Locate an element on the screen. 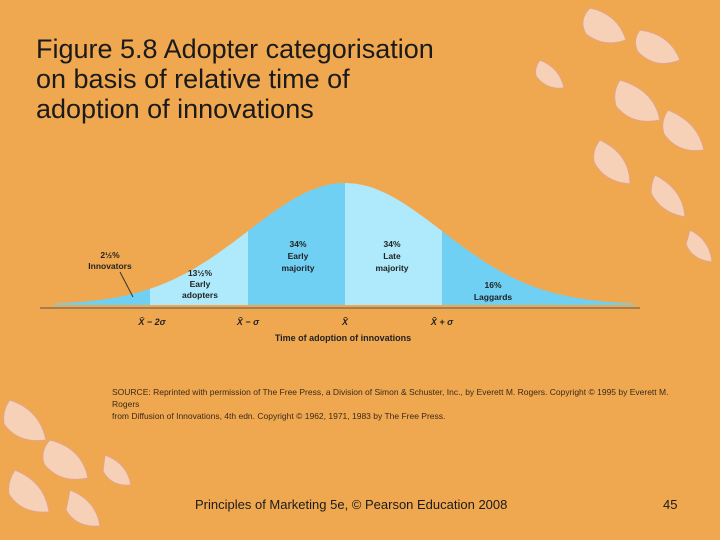 This screenshot has height=540, width=720. early-adopters-label: adopters is located at coordinates (200, 295).